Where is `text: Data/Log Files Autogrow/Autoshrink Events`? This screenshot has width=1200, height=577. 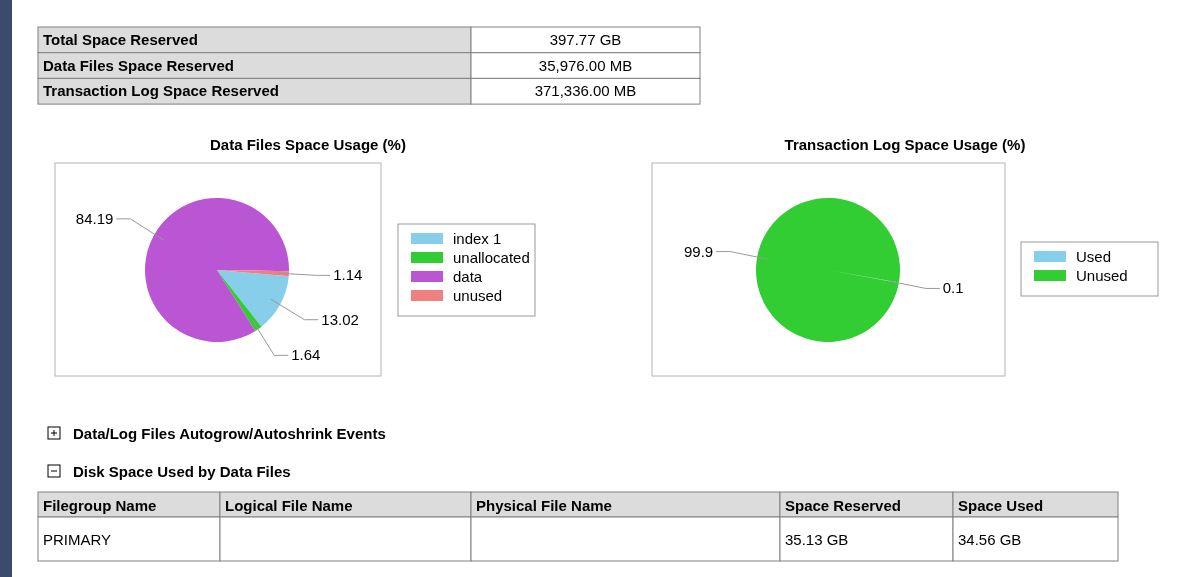
text: Data/Log Files Autogrow/Autoshrink Events is located at coordinates (229, 433).